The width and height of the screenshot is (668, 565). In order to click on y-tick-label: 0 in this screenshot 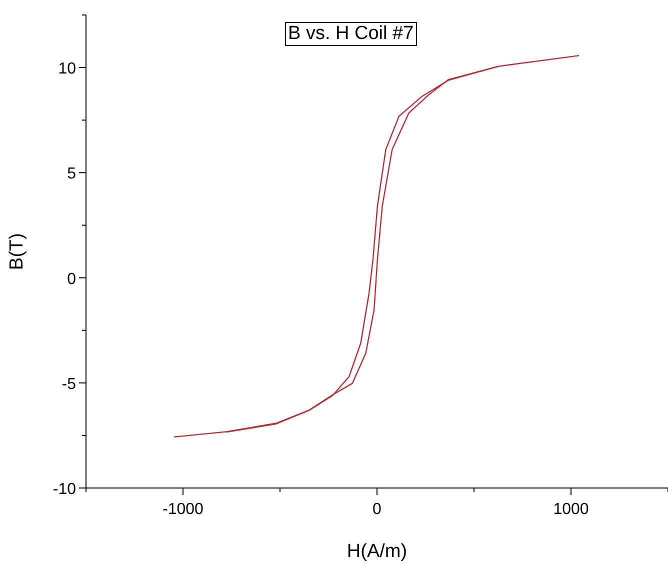, I will do `click(71, 279)`.